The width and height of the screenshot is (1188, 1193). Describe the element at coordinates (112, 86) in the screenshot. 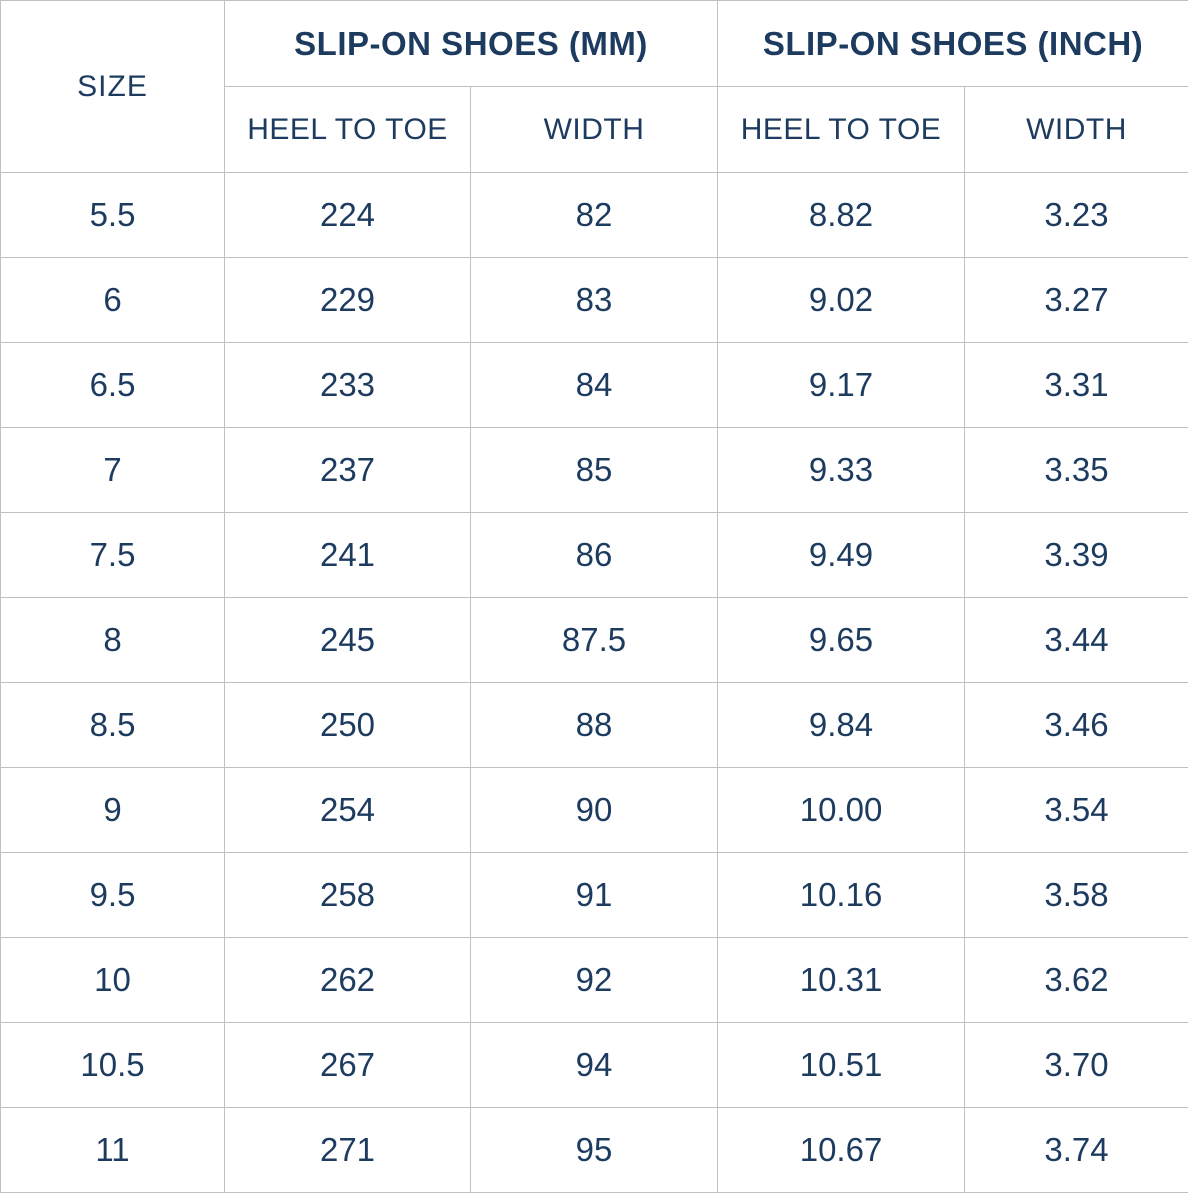

I see `size-column-header: SIZE` at that location.